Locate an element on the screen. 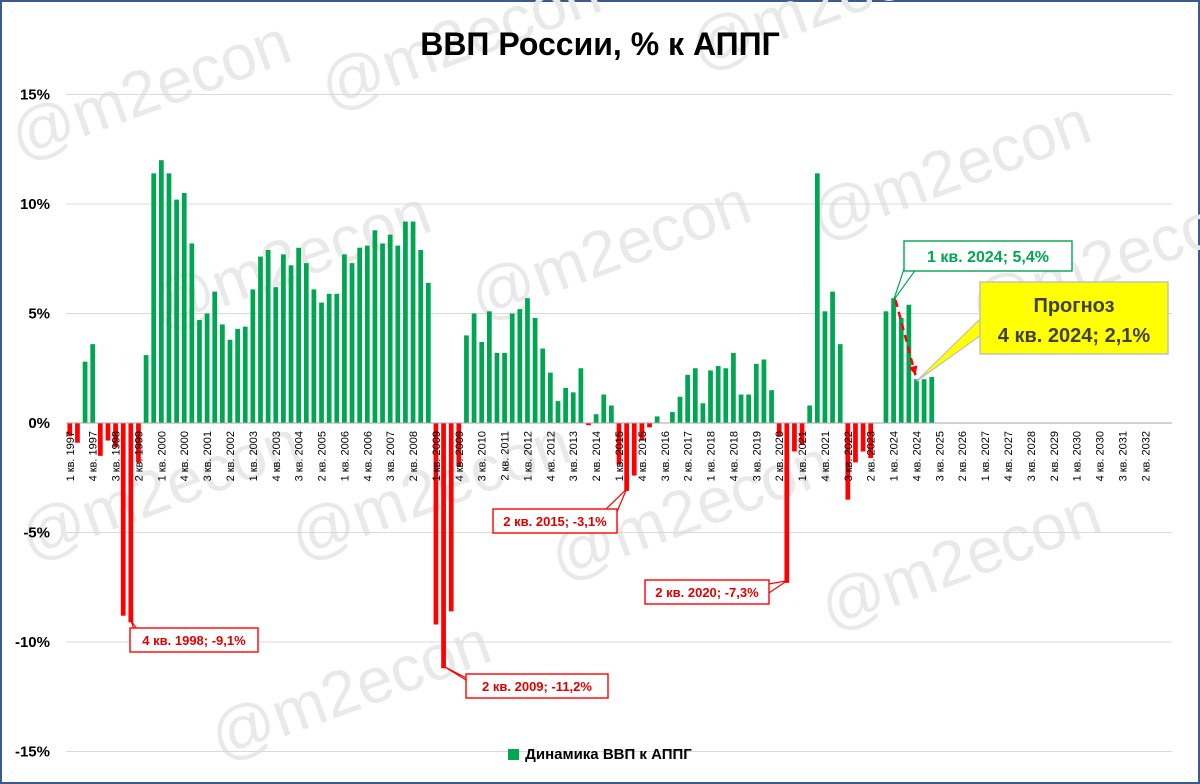 Image resolution: width=1200 pixels, height=784 pixels. forecast-arrow is located at coordinates (905, 337).